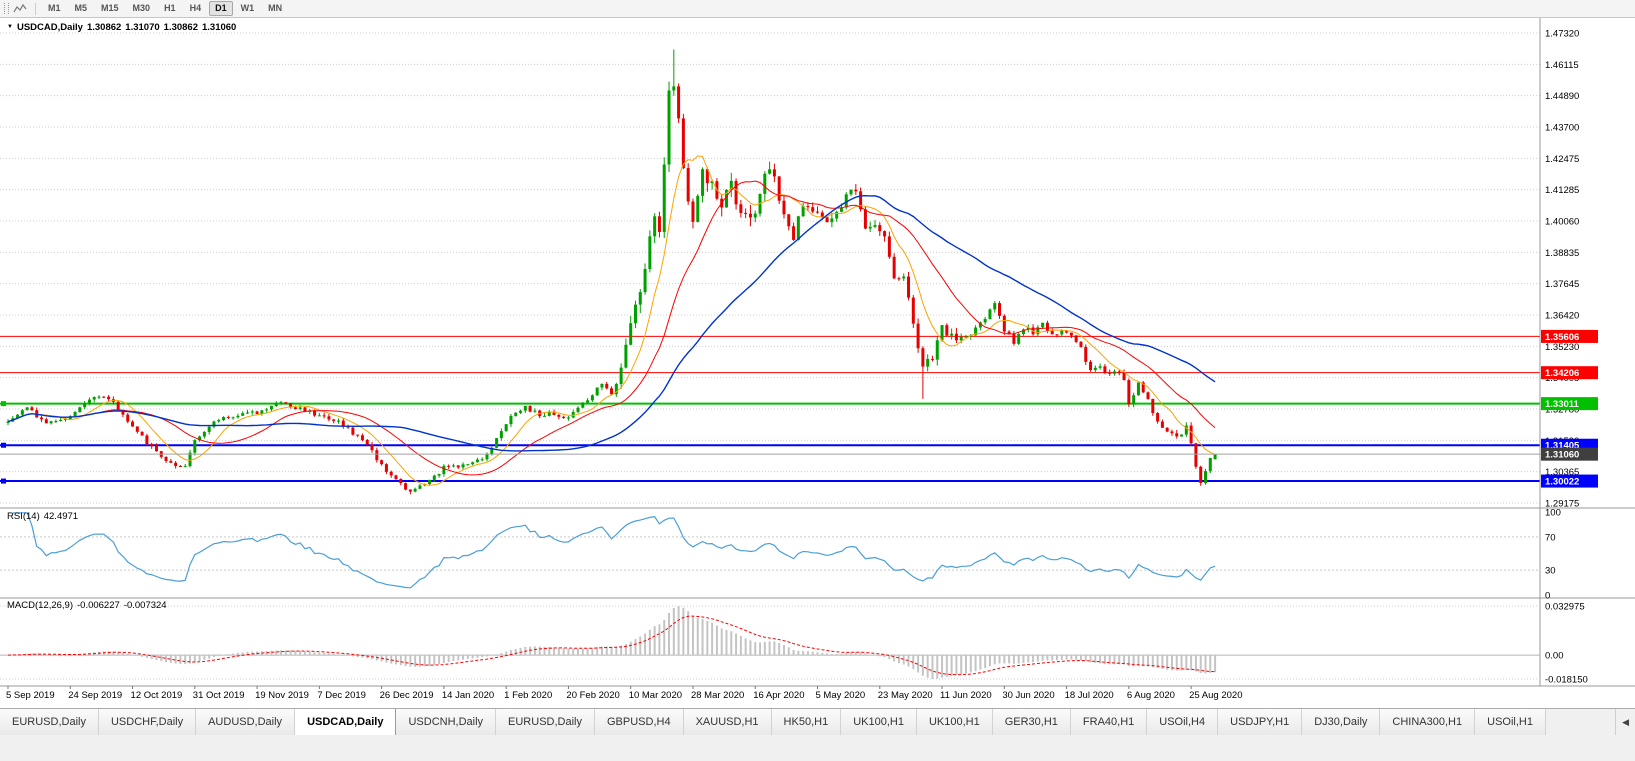 The height and width of the screenshot is (761, 1635). What do you see at coordinates (806, 722) in the screenshot?
I see `chart-tab-hk50-h1: HK50,H1` at bounding box center [806, 722].